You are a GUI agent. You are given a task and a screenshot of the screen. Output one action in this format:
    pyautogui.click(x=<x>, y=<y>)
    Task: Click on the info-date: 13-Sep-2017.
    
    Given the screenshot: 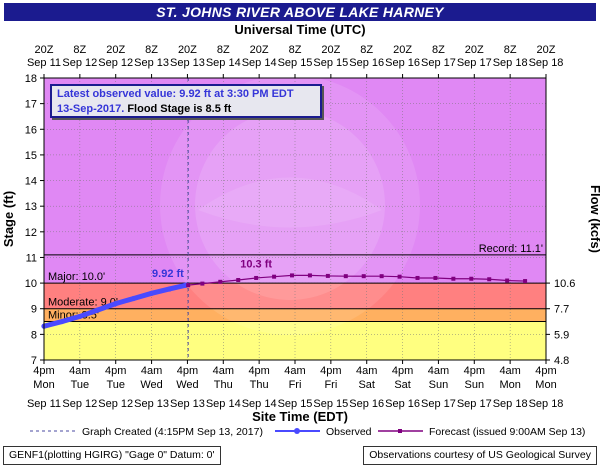 What is the action you would take?
    pyautogui.click(x=91, y=109)
    